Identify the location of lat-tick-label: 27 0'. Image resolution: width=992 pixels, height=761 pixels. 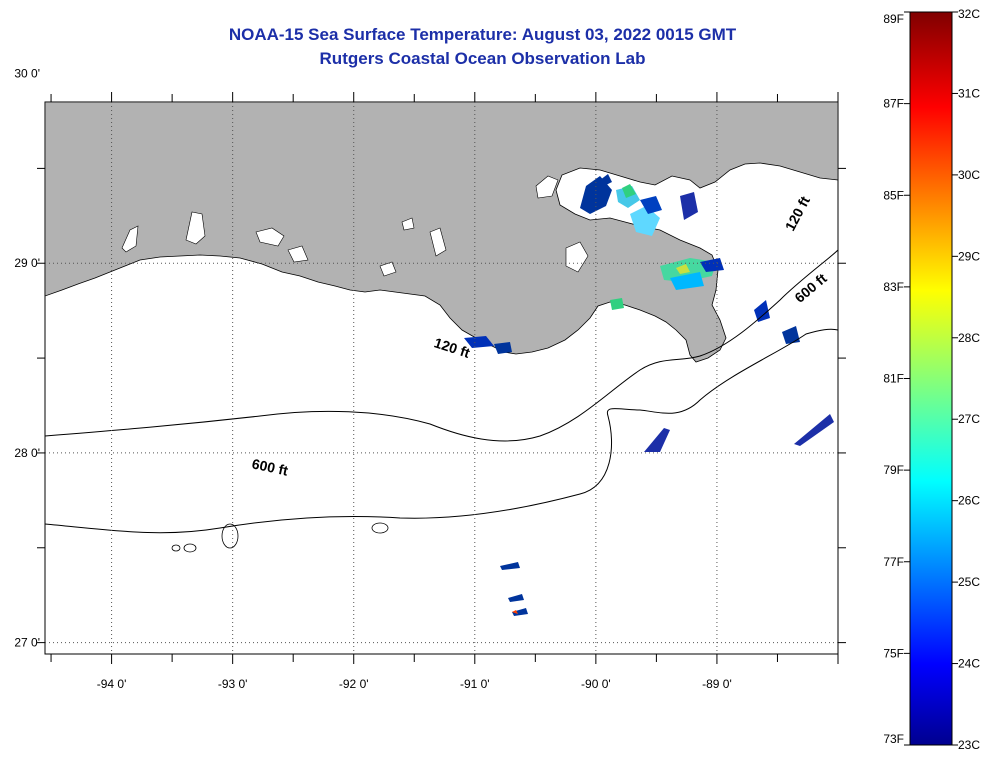
(27, 643).